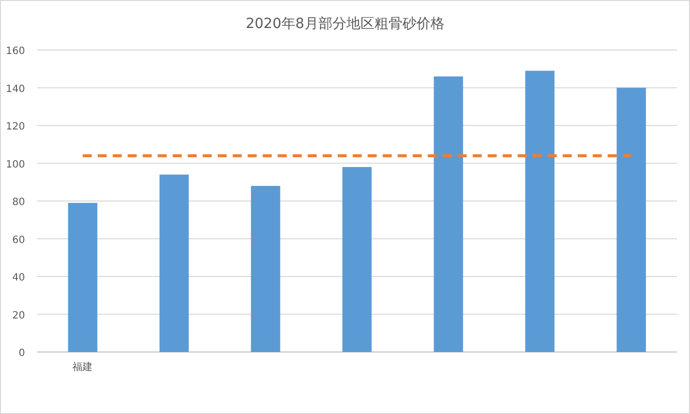  Describe the element at coordinates (15, 89) in the screenshot. I see `y-tick-label: 140` at that location.